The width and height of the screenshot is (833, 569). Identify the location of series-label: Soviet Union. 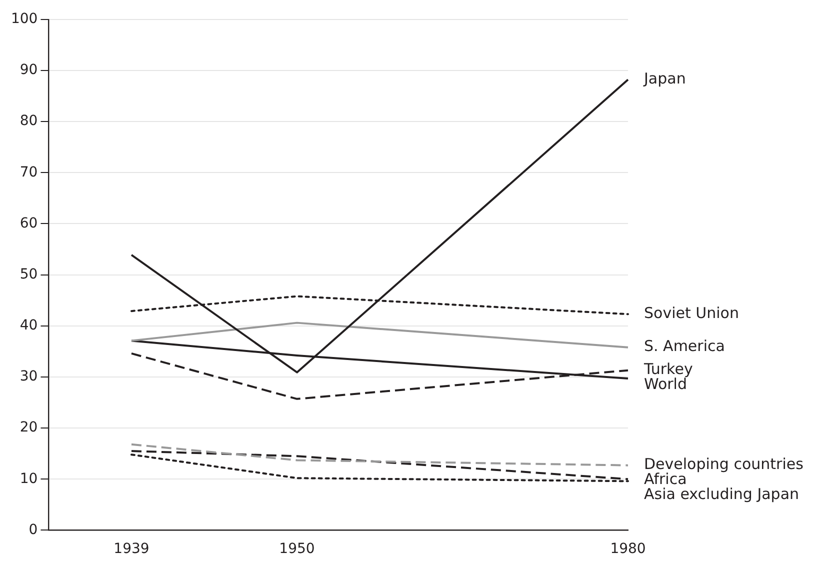
(691, 313).